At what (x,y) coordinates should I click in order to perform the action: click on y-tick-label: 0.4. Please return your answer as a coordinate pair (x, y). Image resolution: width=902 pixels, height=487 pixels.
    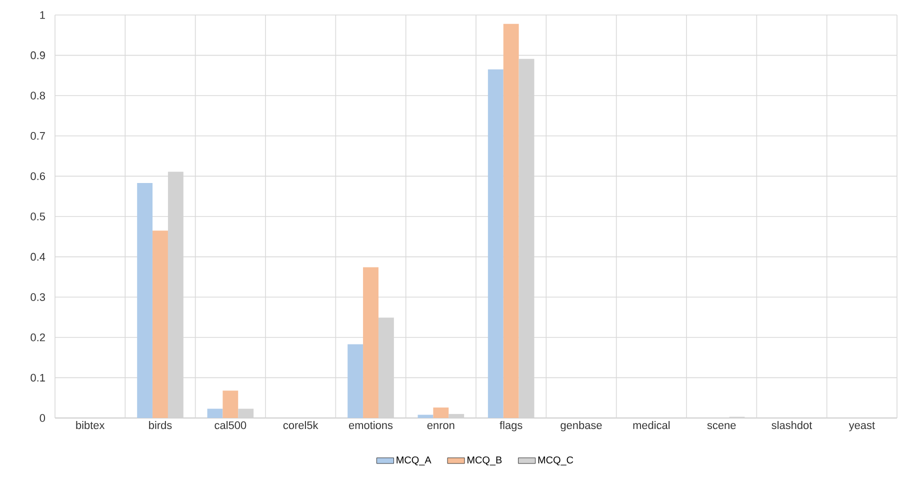
    Looking at the image, I should click on (38, 256).